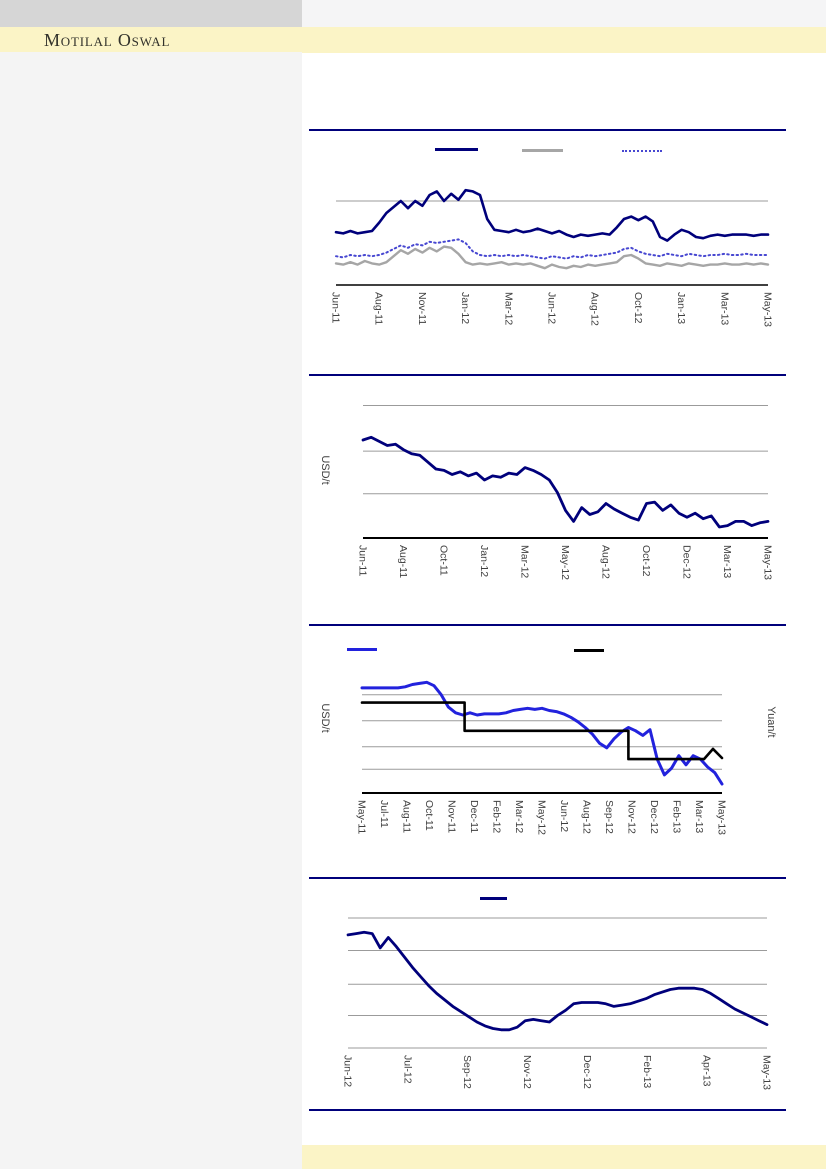 The image size is (826, 1169). I want to click on series-gray-solid, so click(552, 257).